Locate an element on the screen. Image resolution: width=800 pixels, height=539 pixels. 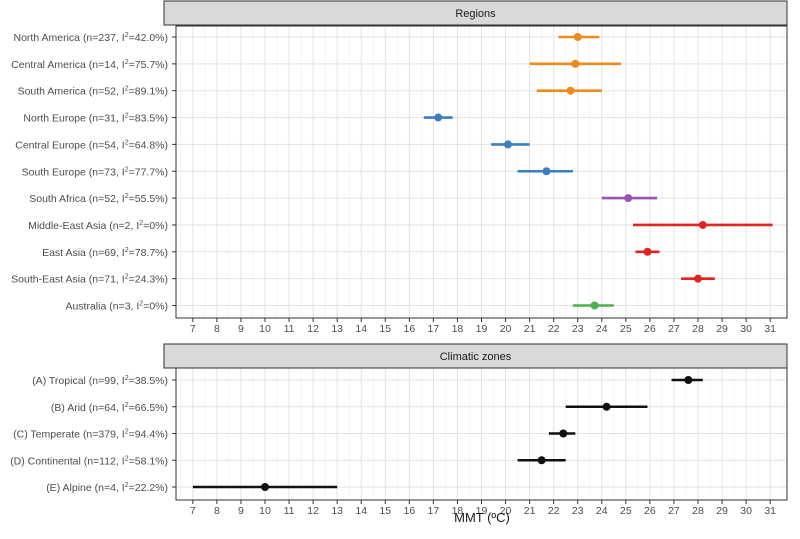
row-label: South-East Asia (n=71, I2=24.3%) is located at coordinates (89, 280).